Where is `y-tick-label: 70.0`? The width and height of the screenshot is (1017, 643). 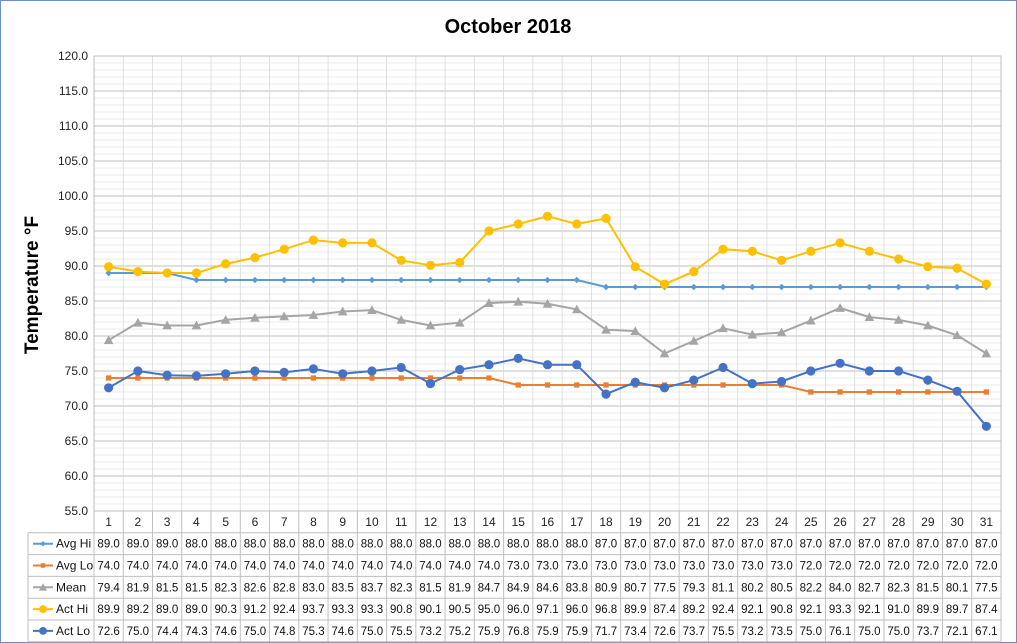 y-tick-label: 70.0 is located at coordinates (77, 406).